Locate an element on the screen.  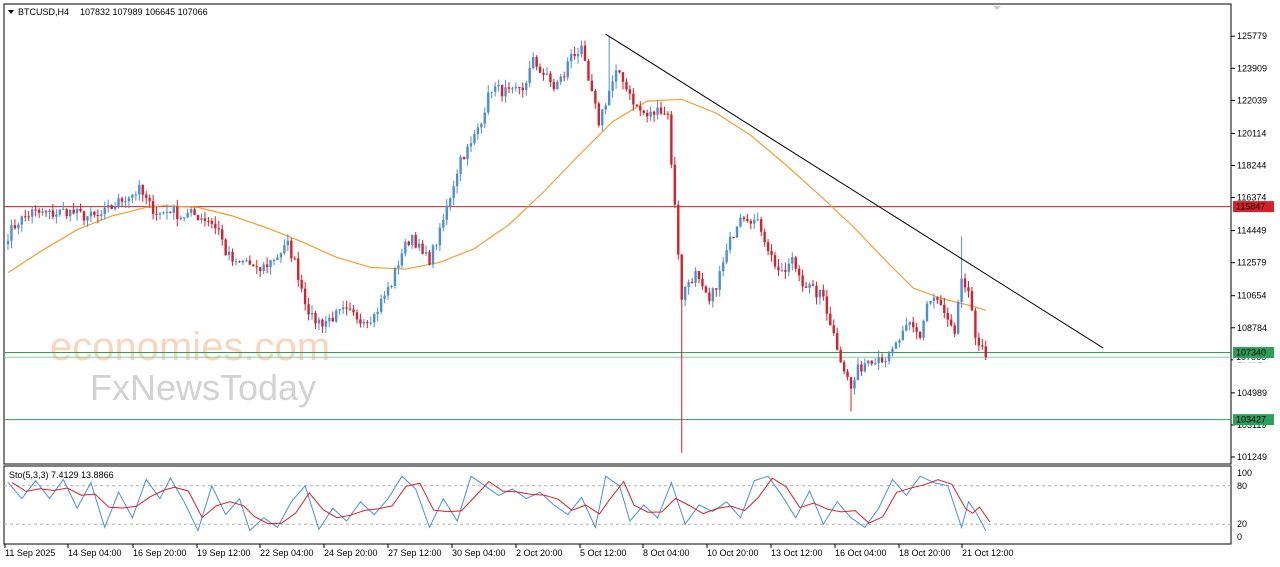
x-tick-label: 30 Sep 04:00 is located at coordinates (479, 553).